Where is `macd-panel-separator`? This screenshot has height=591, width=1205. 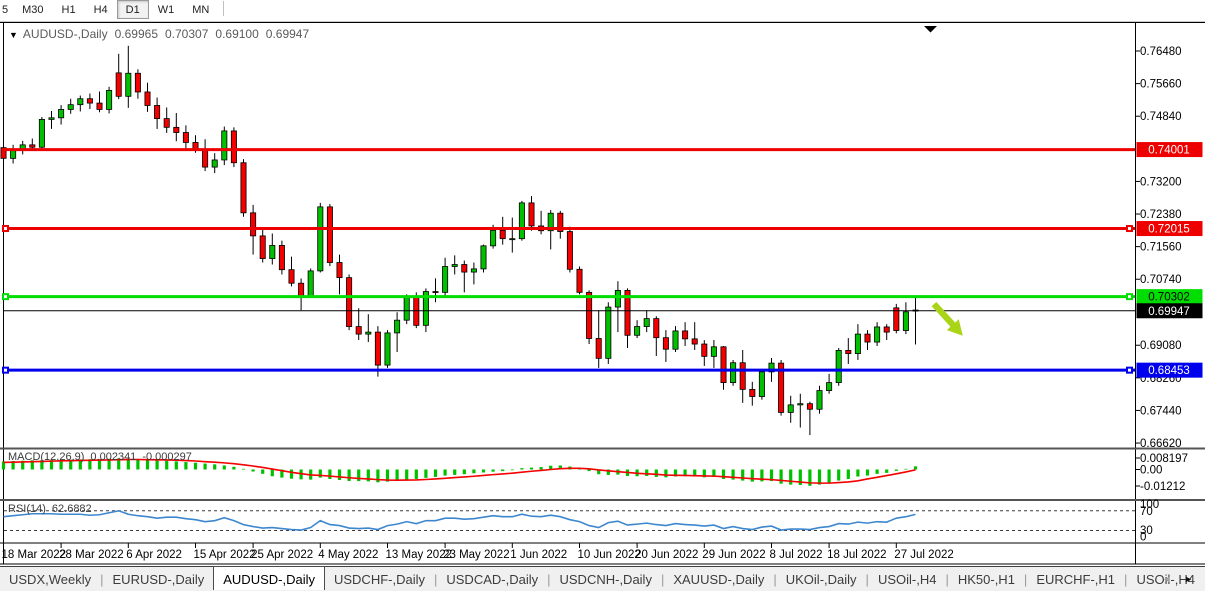
macd-panel-separator is located at coordinates (602, 448).